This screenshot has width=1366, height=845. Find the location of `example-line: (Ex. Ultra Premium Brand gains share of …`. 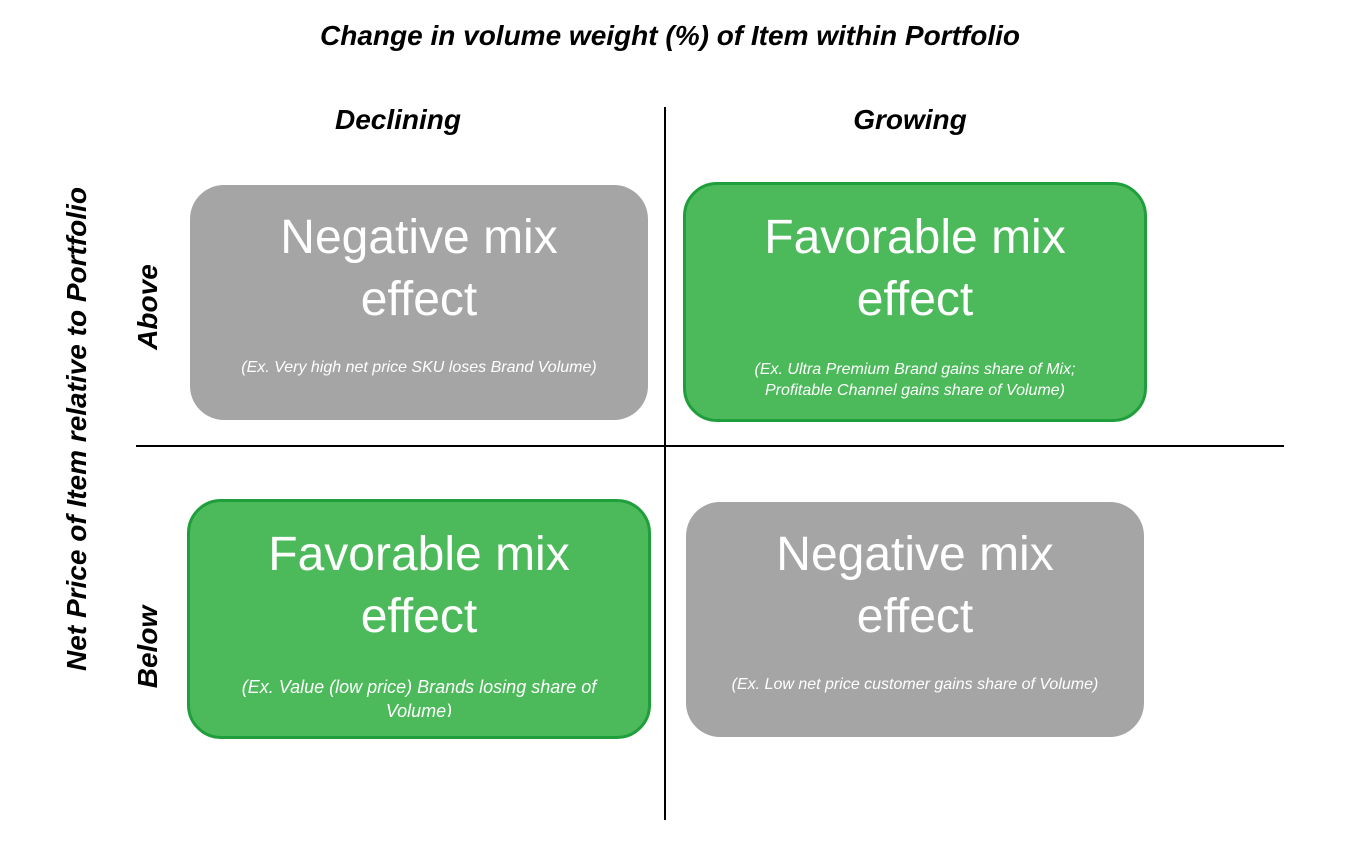

example-line: (Ex. Ultra Premium Brand gains share of … is located at coordinates (915, 369).